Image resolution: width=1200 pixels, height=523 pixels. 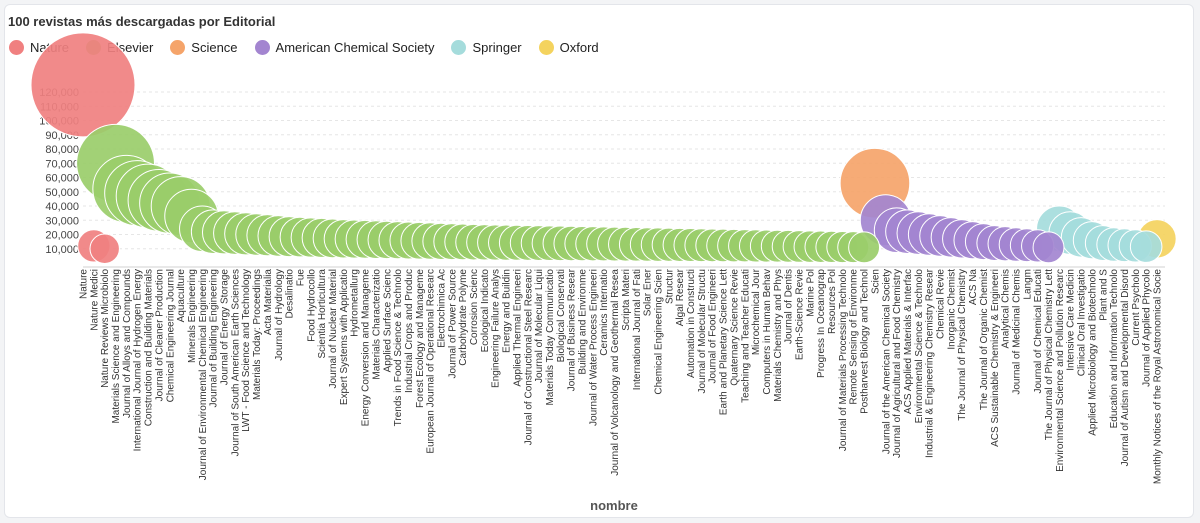 What do you see at coordinates (593, 347) in the screenshot?
I see `x-tick-label: Journal of Water Process Engineeri` at bounding box center [593, 347].